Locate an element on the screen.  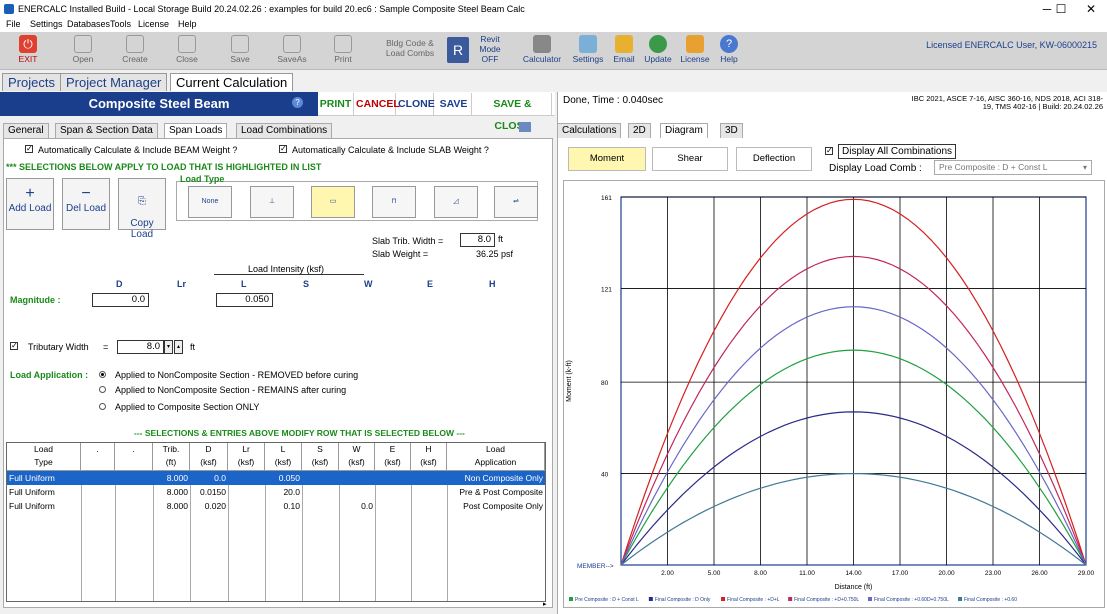
table-cell: Full Uniform is located at coordinates (32, 506).